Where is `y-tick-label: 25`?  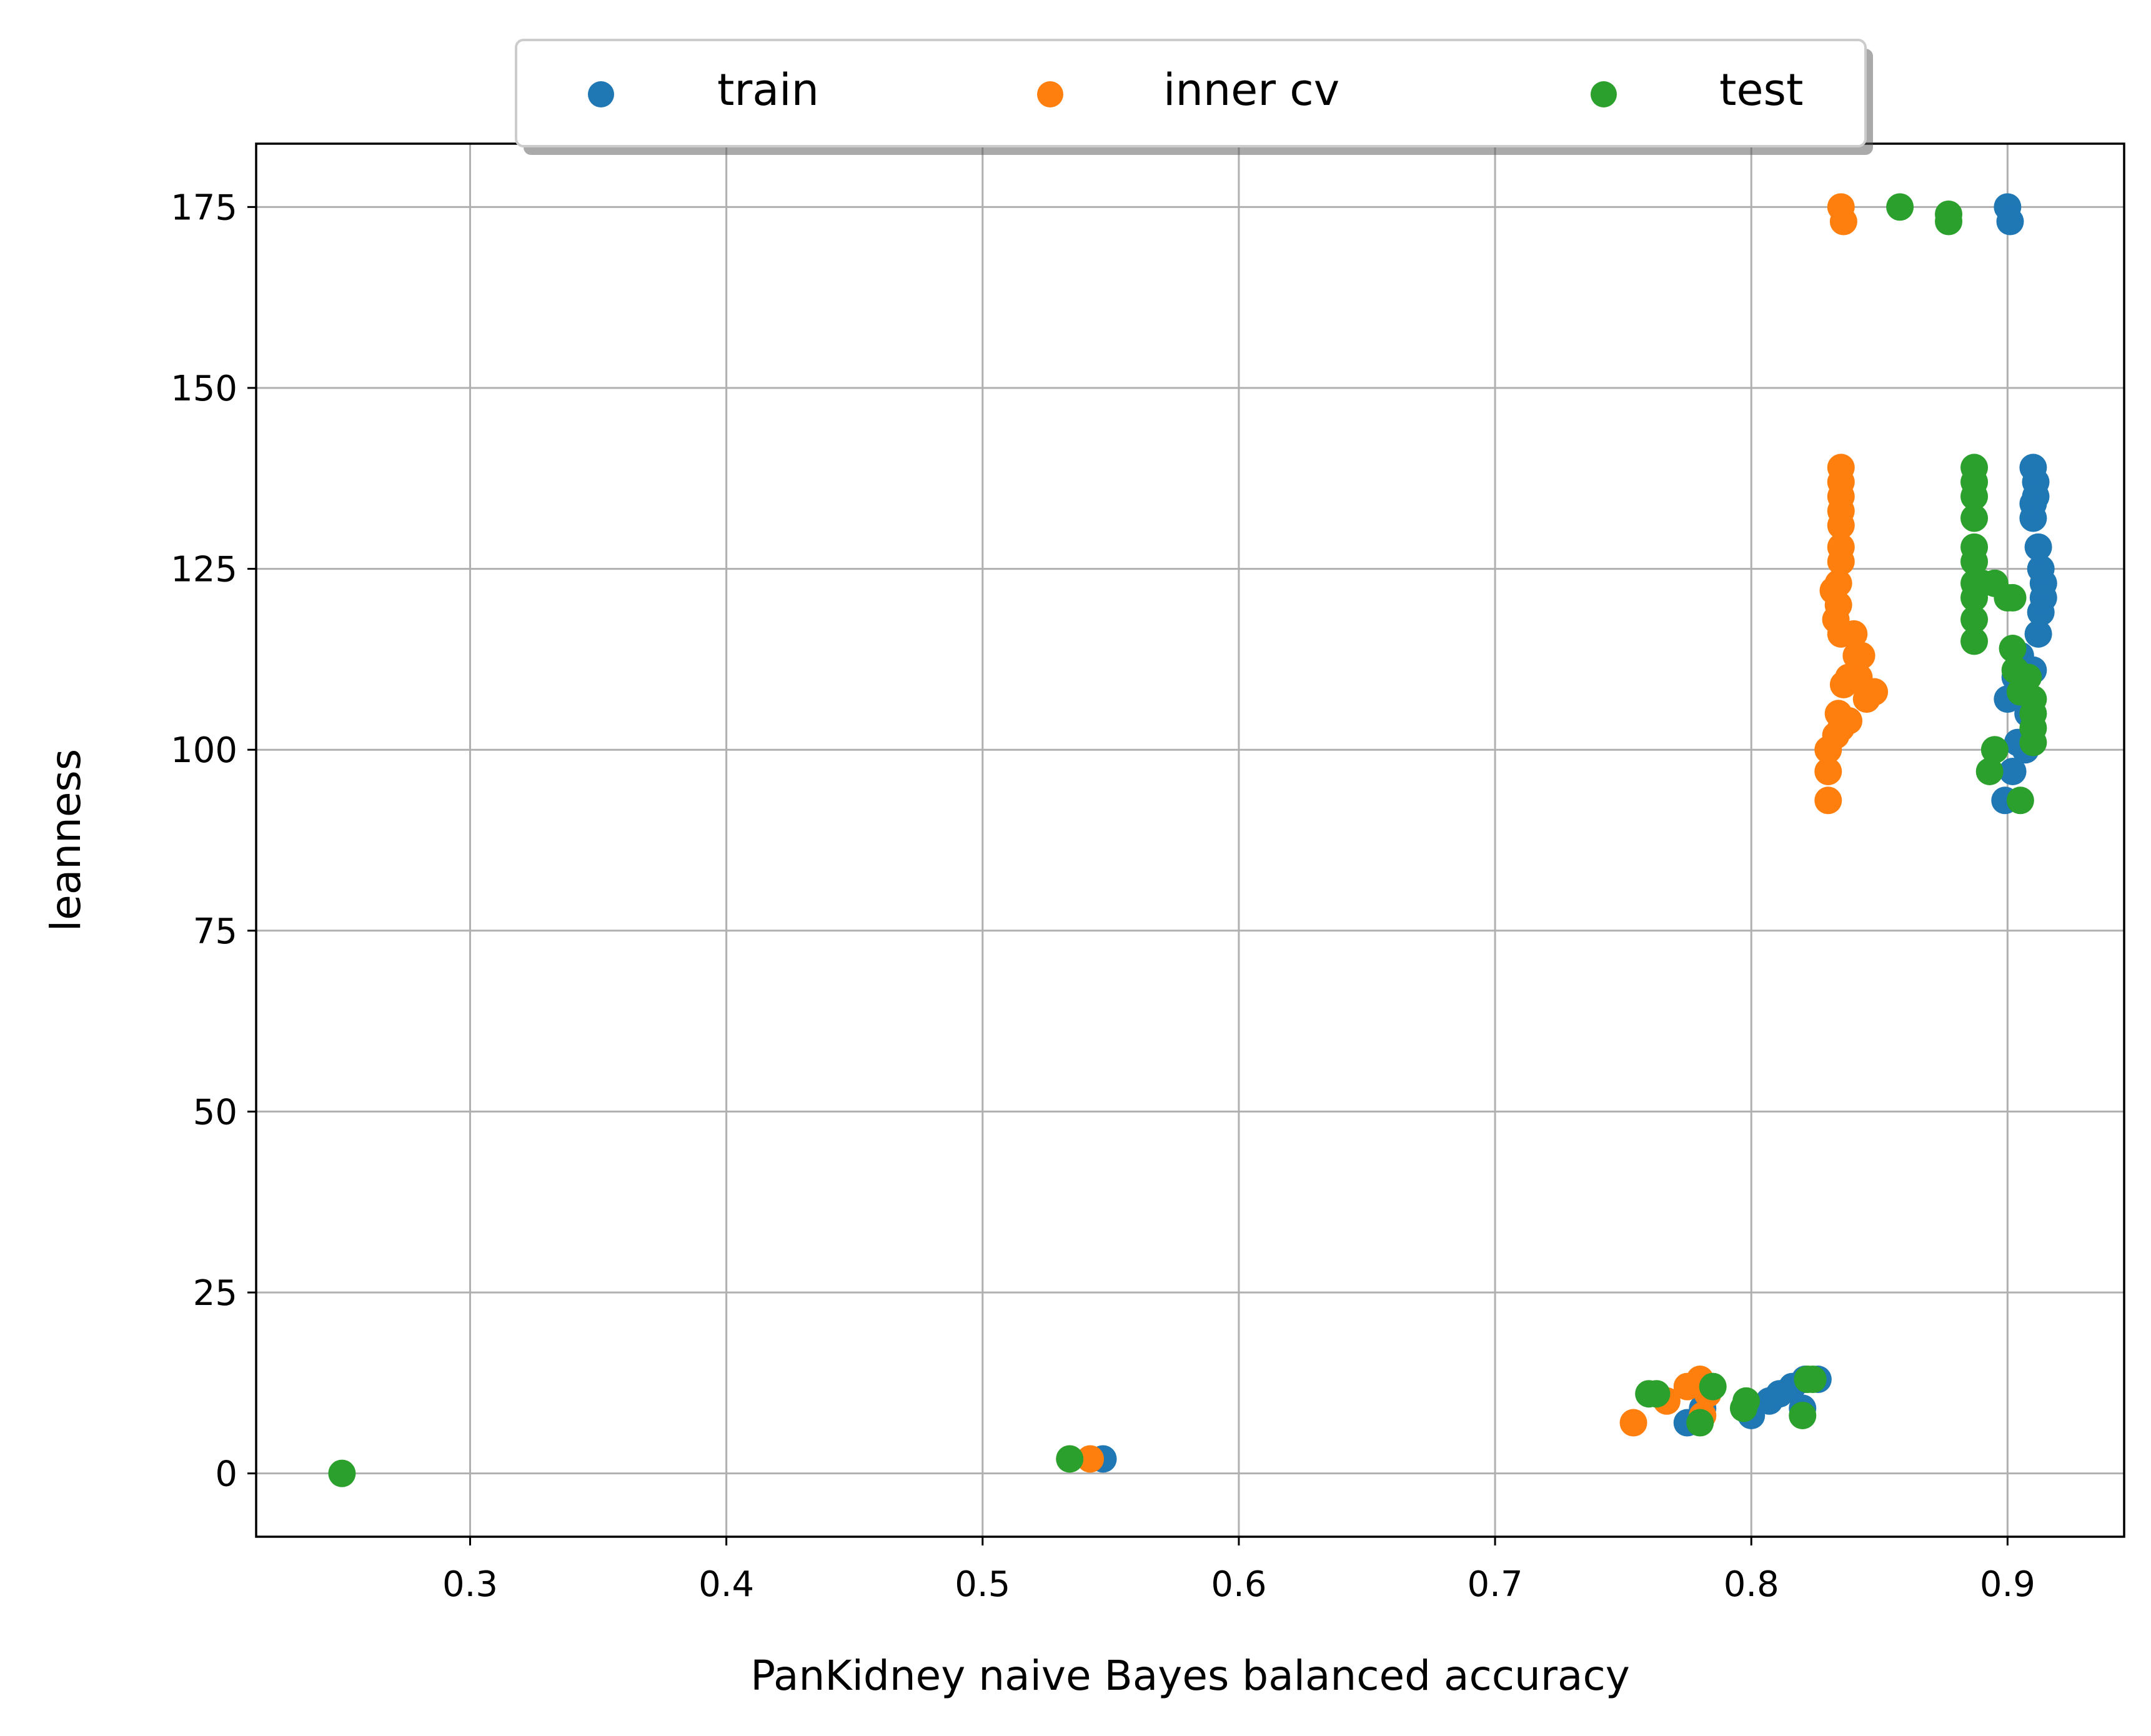 y-tick-label: 25 is located at coordinates (215, 1293).